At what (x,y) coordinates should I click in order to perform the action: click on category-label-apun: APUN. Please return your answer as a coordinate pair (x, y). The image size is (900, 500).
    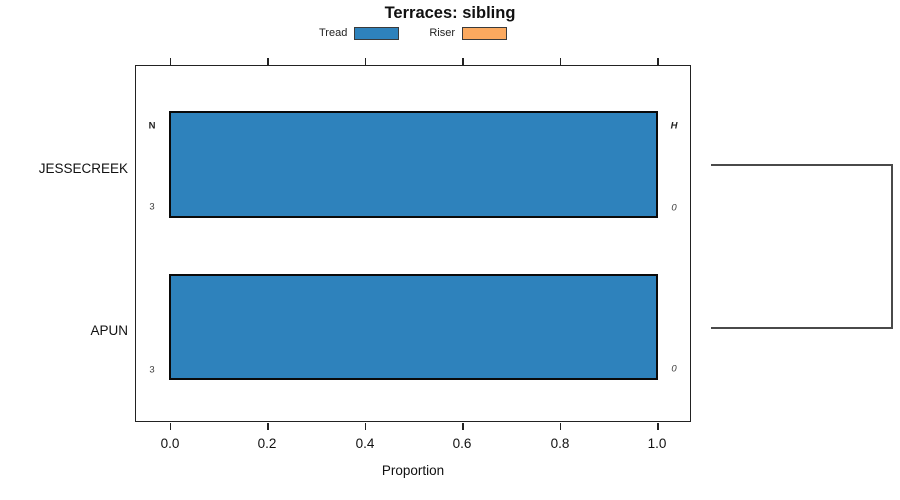
    Looking at the image, I should click on (109, 330).